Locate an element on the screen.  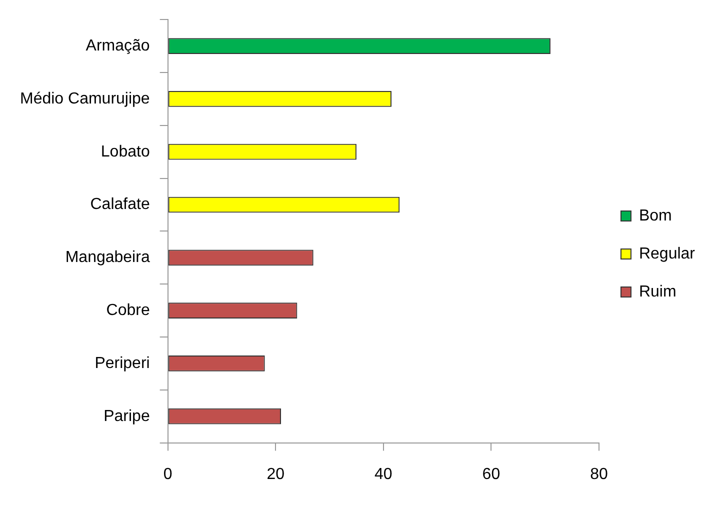
legend-label: Regular is located at coordinates (667, 253).